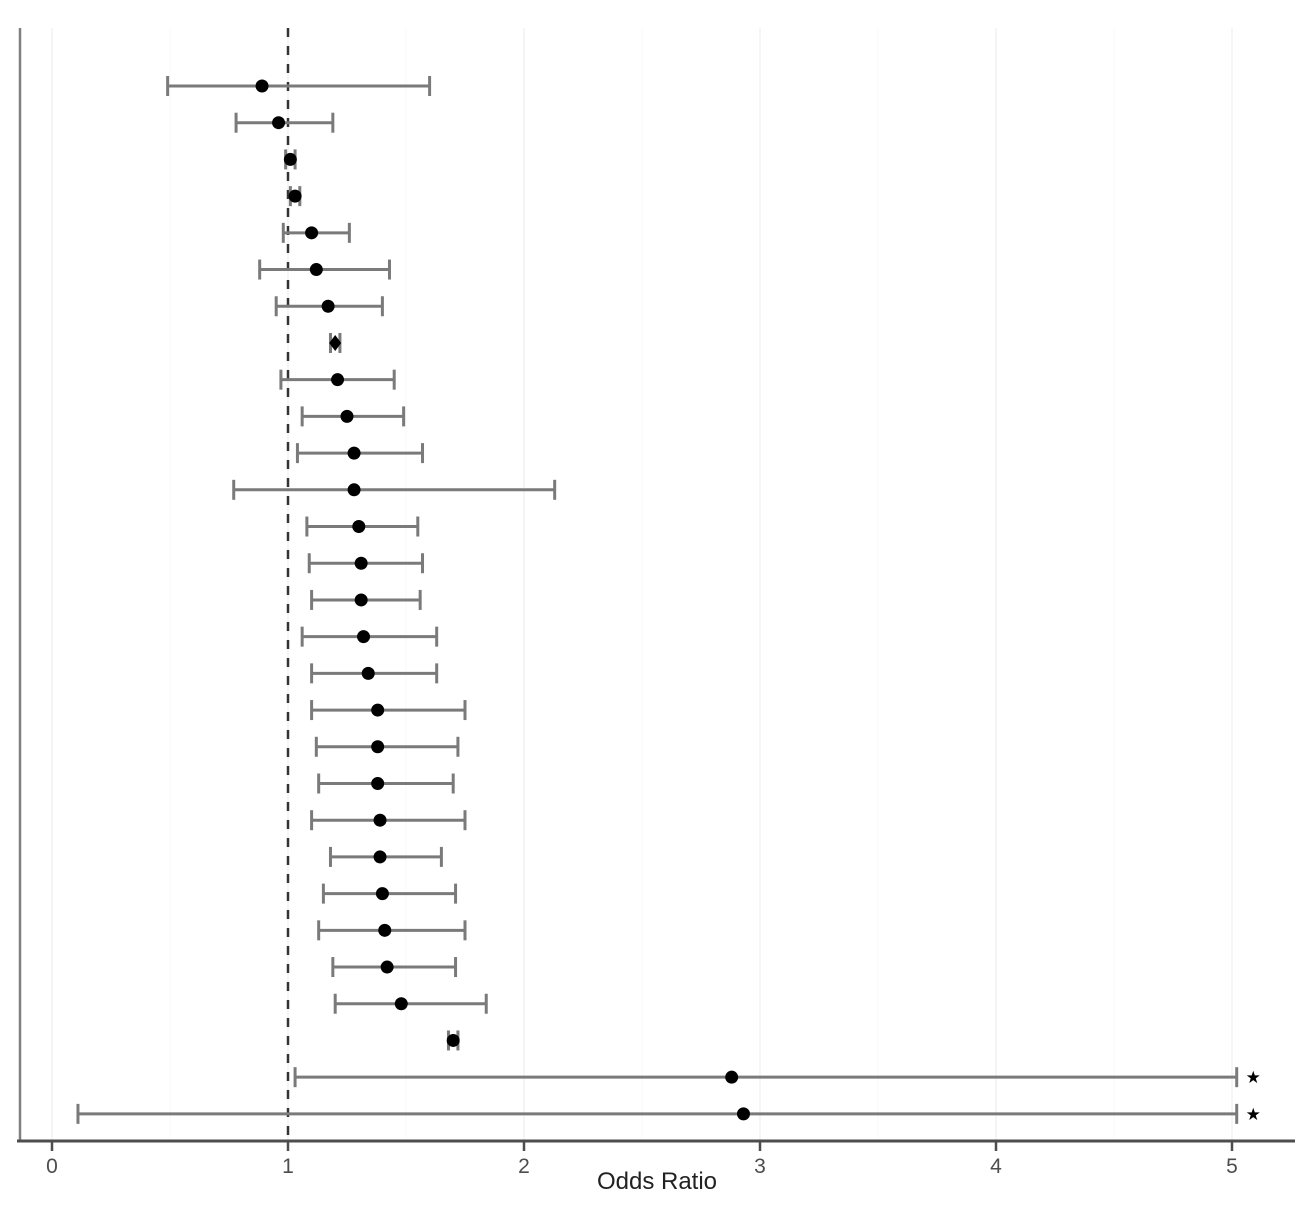 Image resolution: width=1300 pixels, height=1220 pixels. Describe the element at coordinates (657, 1181) in the screenshot. I see `x-axis-title: Odds Ratio` at that location.